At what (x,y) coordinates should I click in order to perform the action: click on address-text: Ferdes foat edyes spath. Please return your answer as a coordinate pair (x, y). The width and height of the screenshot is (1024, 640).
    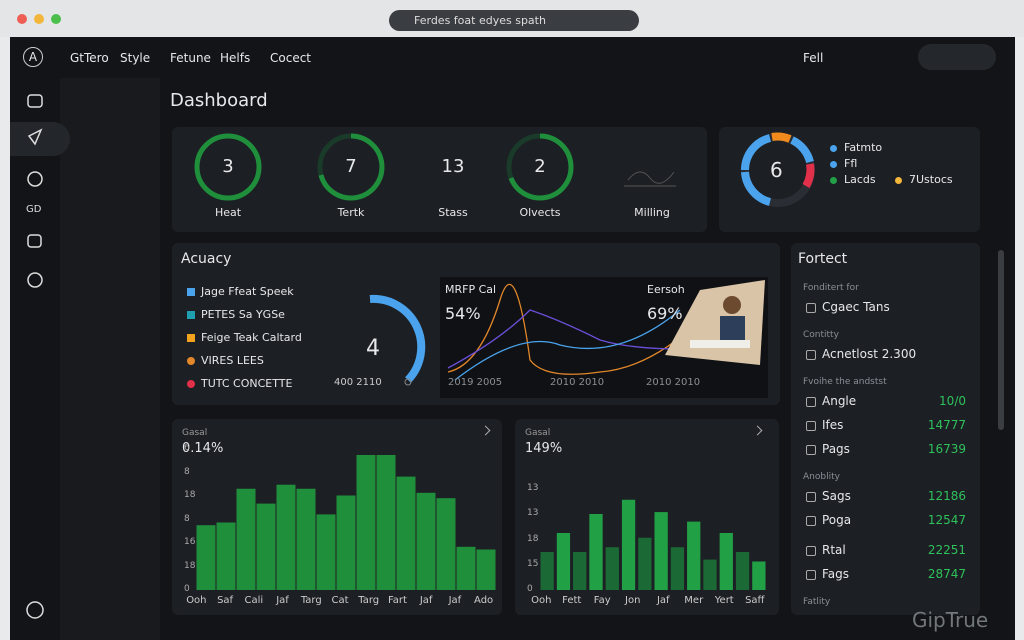
    Looking at the image, I should click on (480, 20).